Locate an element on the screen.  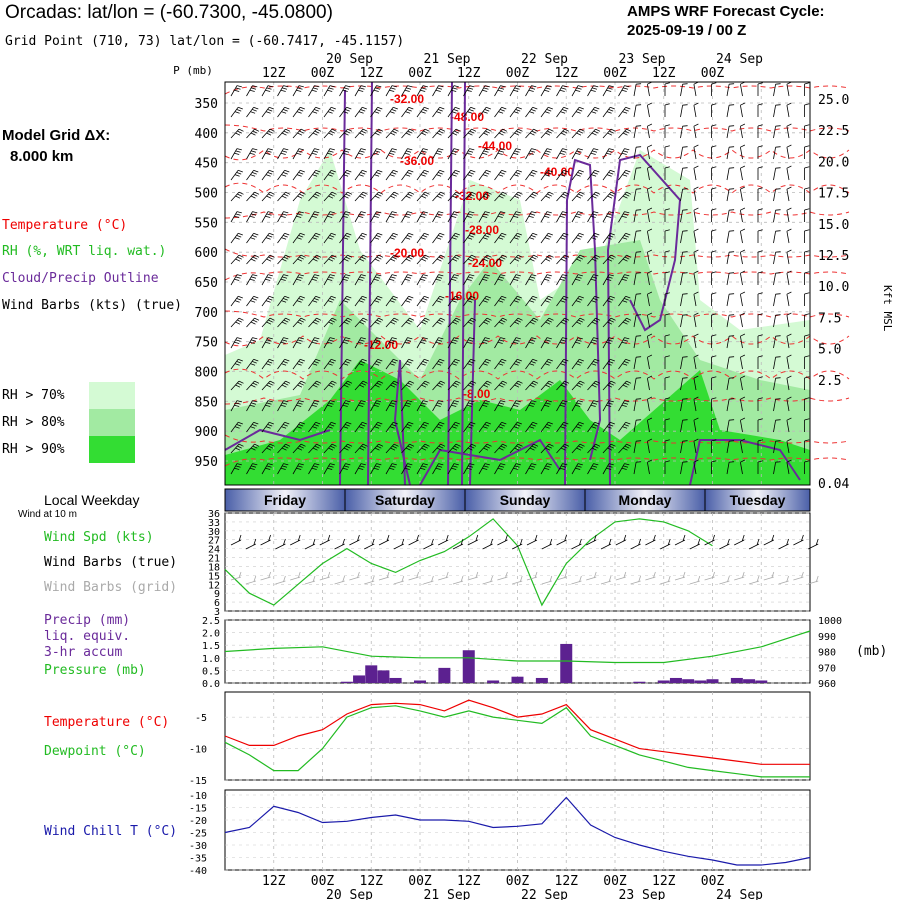
temperature-contour-label: -28.00 is located at coordinates (482, 230).